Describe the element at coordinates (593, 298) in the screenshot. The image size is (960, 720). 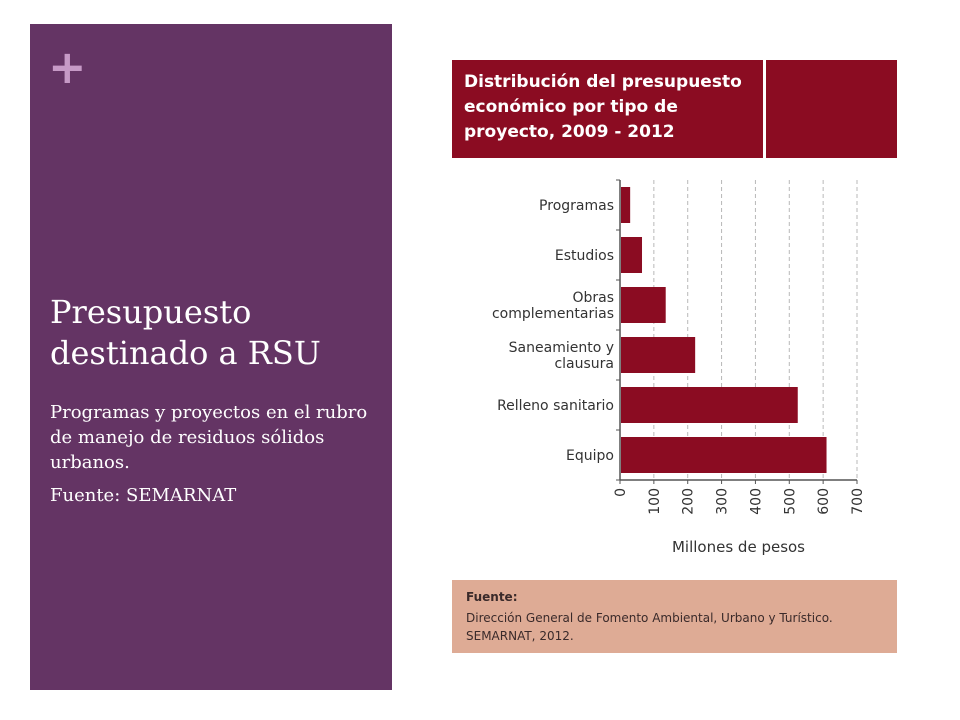
I see `category-label-2-line-0: Obras` at that location.